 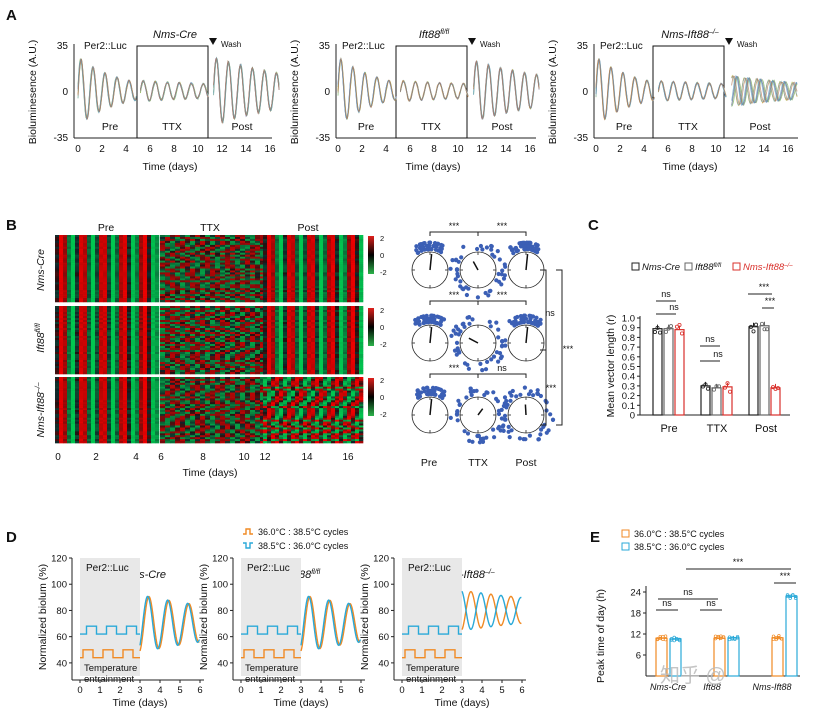 What do you see at coordinates (105, 46) in the screenshot?
I see `reporter-label: Per2::Luc` at bounding box center [105, 46].